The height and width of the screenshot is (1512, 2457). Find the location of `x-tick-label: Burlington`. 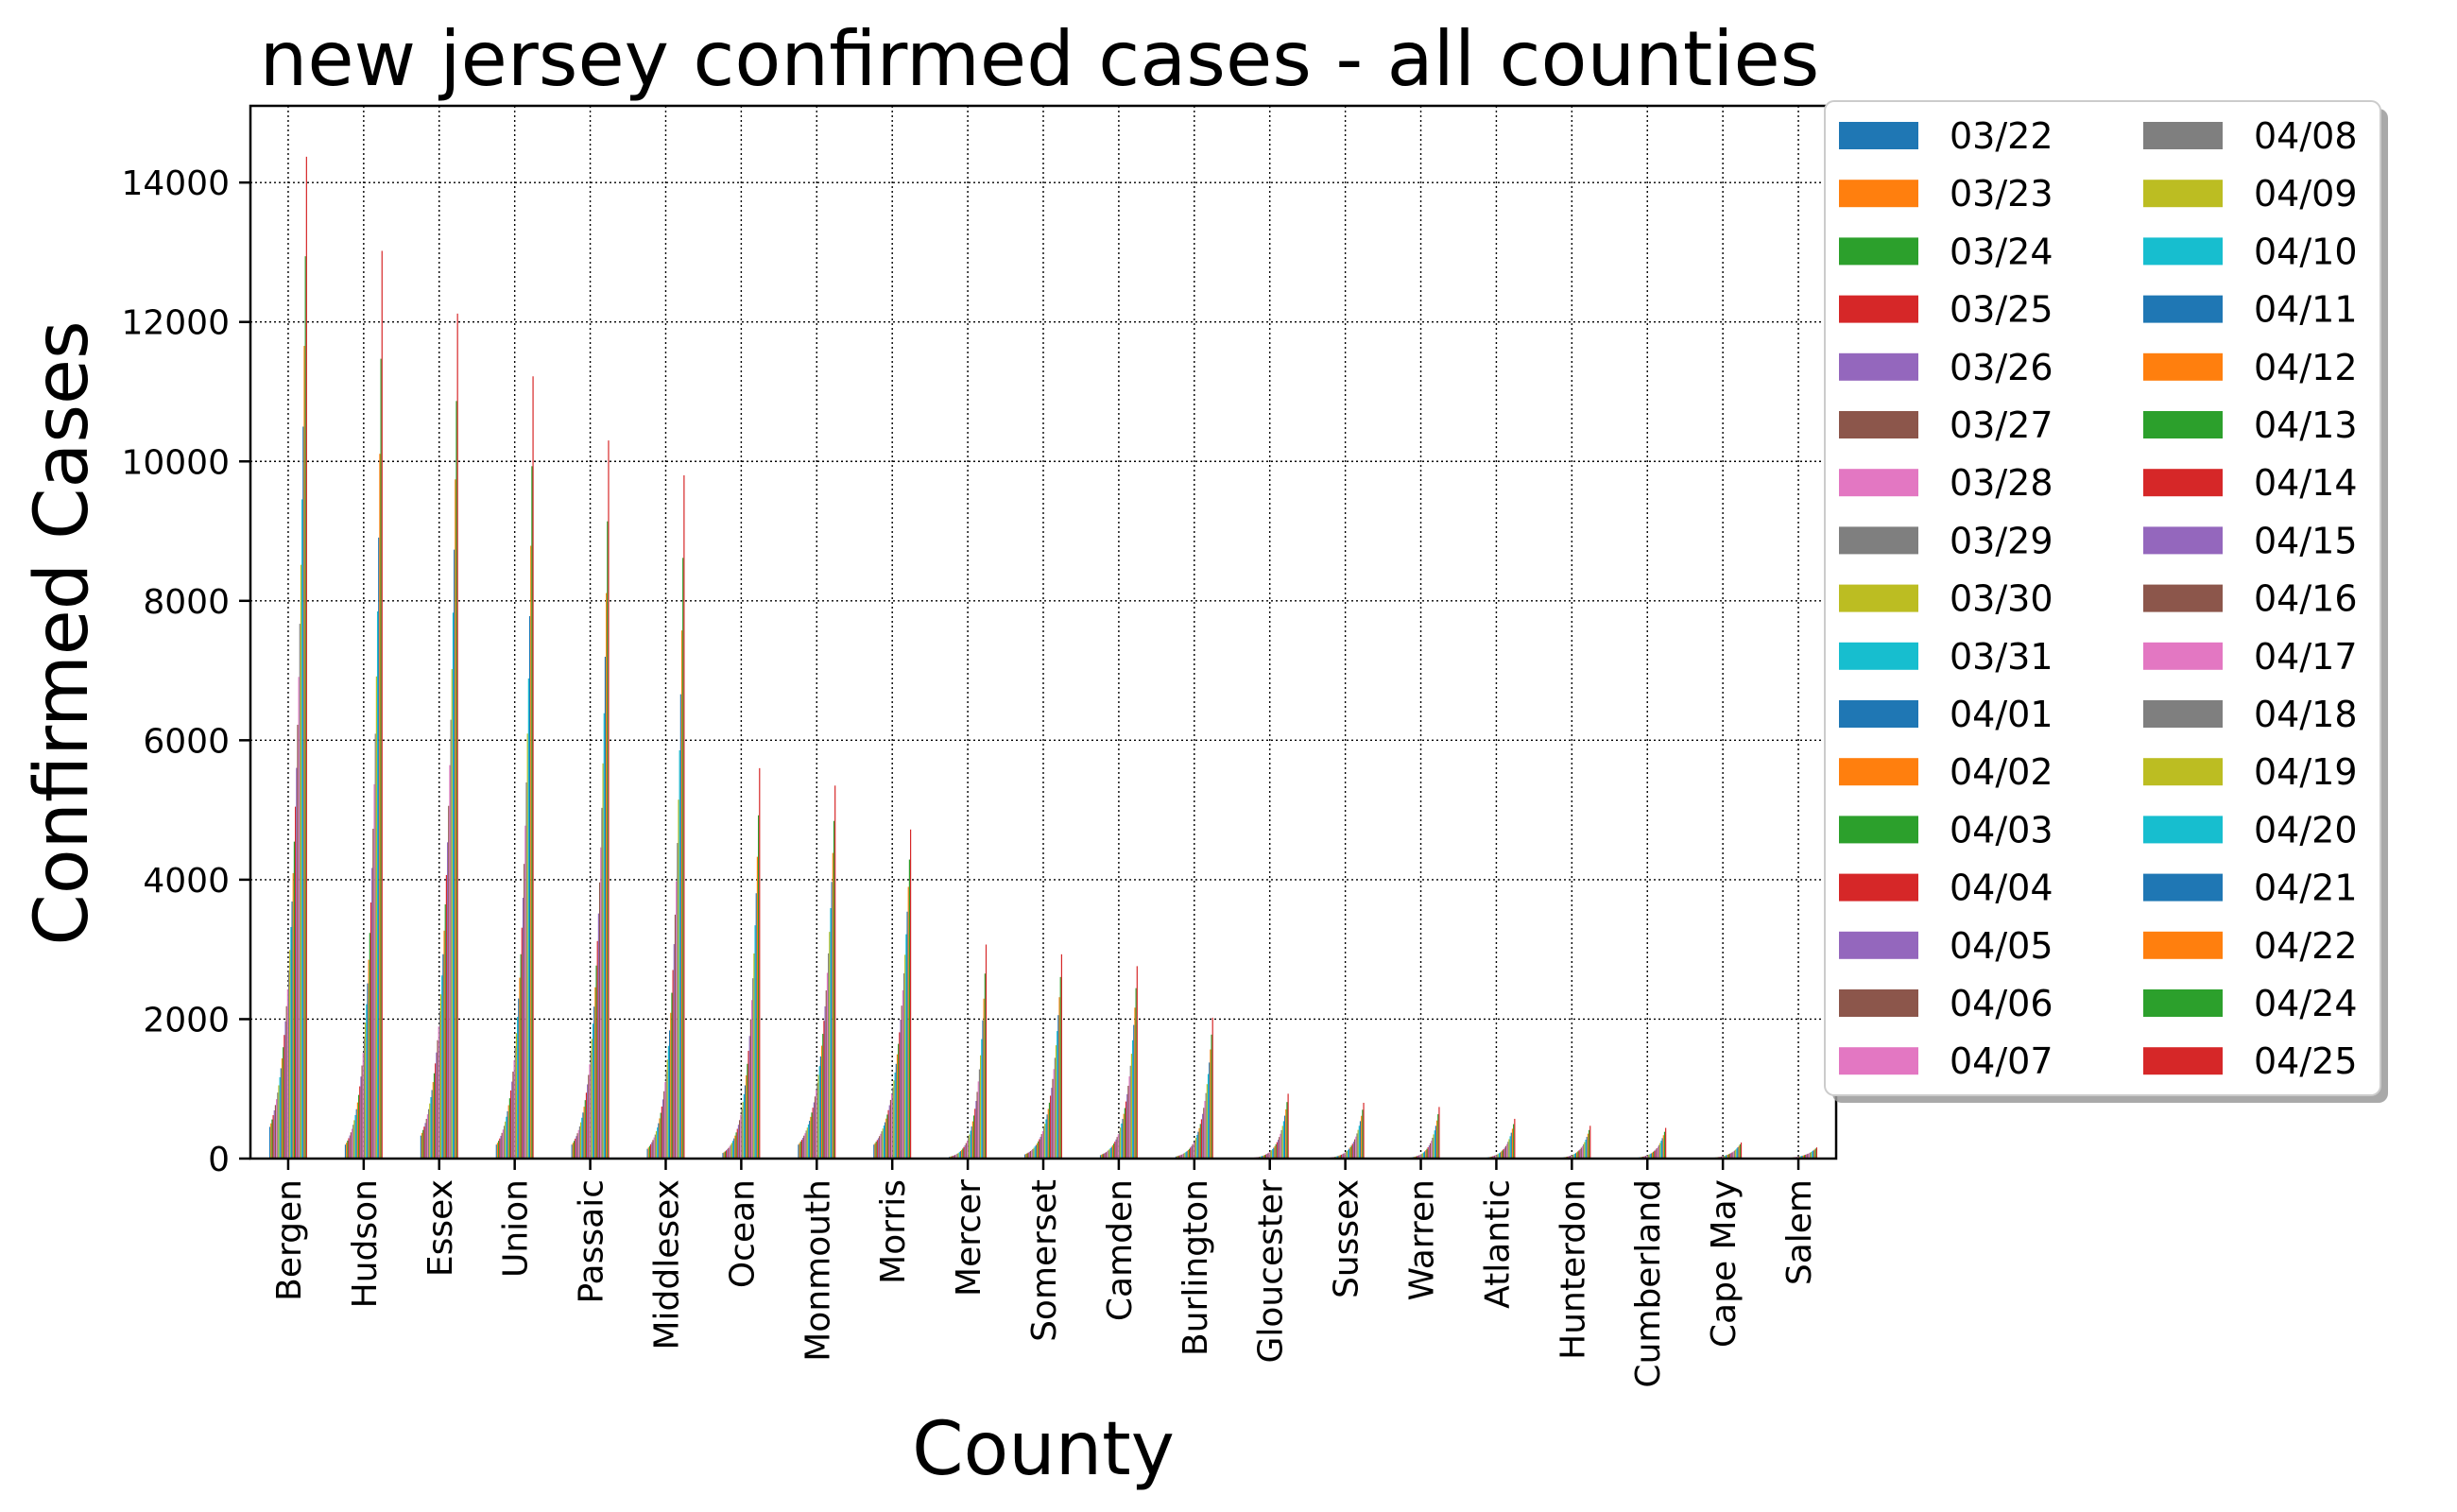

x-tick-label: Burlington is located at coordinates (1196, 1267).